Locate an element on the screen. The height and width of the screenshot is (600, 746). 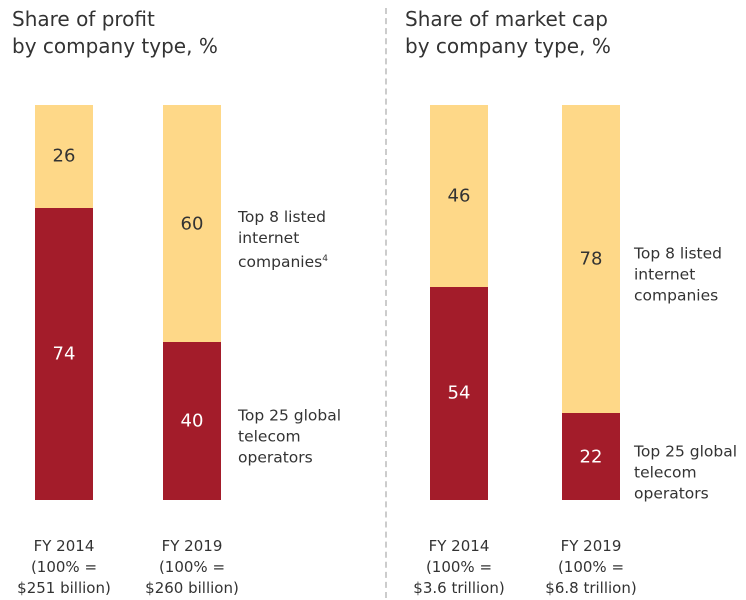
value-label: 60 is located at coordinates (192, 223).